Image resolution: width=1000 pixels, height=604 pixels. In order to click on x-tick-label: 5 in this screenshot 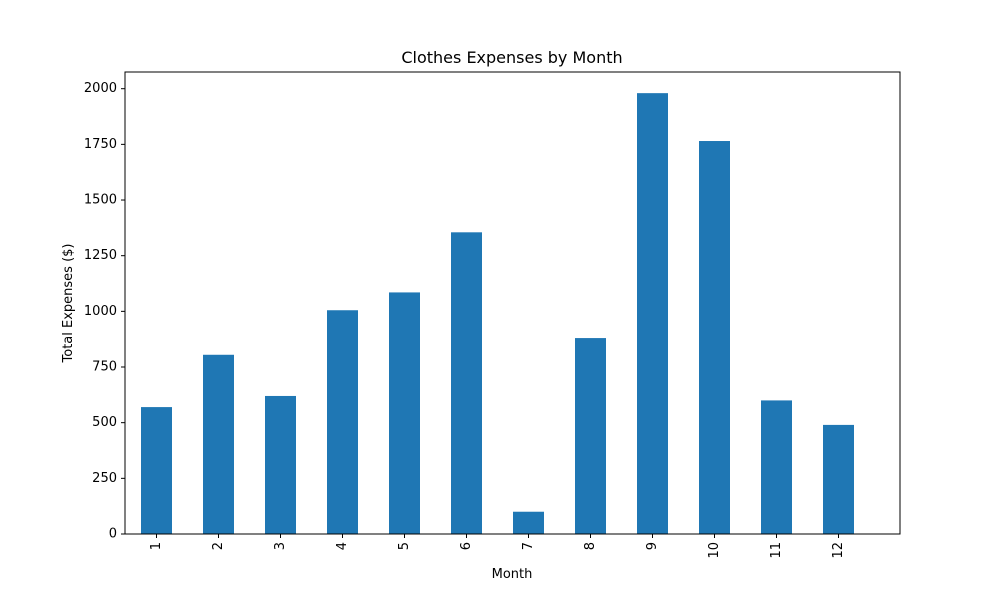, I will do `click(404, 546)`.